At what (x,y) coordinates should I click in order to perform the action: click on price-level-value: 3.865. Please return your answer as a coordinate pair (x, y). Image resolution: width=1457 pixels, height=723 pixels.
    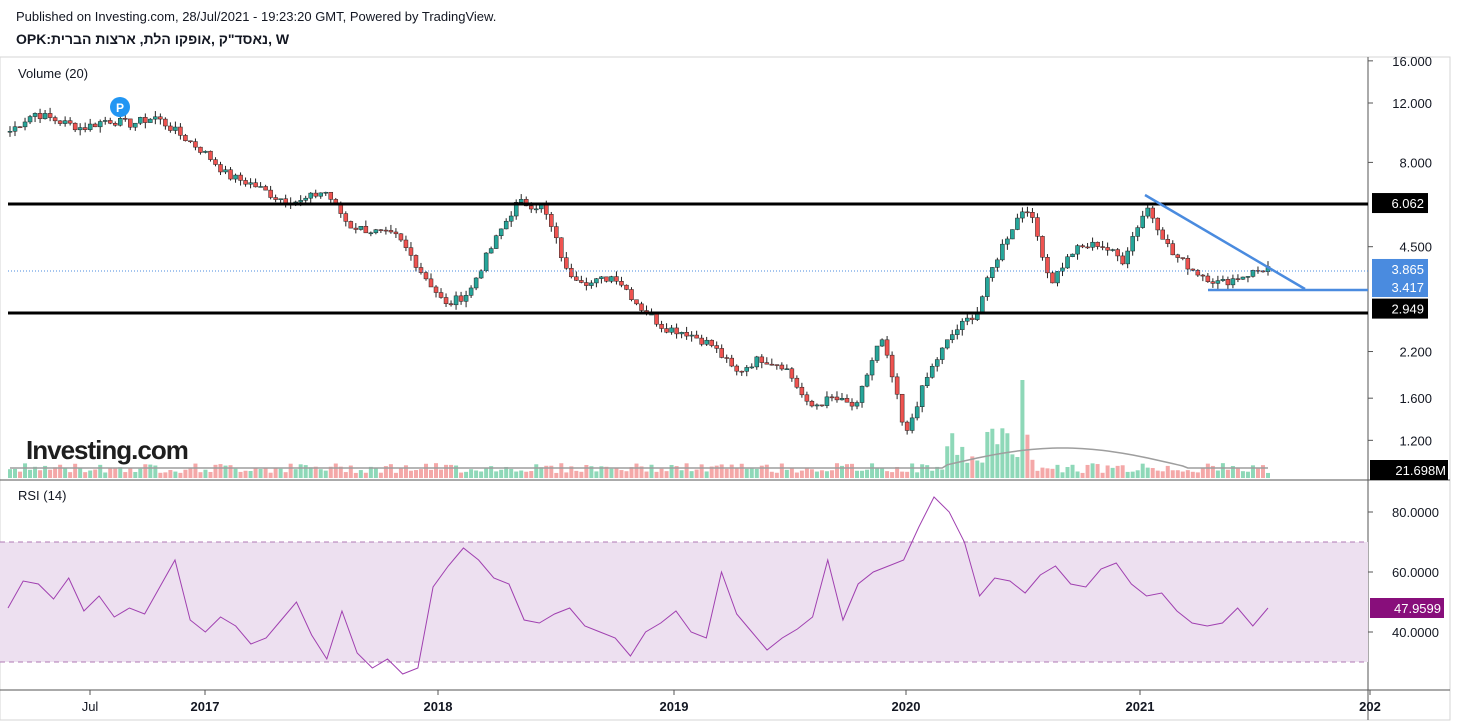
    Looking at the image, I should click on (1407, 269).